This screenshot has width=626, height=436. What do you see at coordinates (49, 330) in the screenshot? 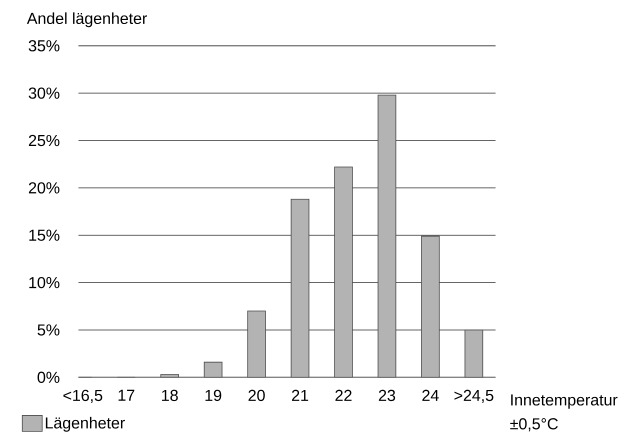
I see `y-tick-label: 5%` at bounding box center [49, 330].